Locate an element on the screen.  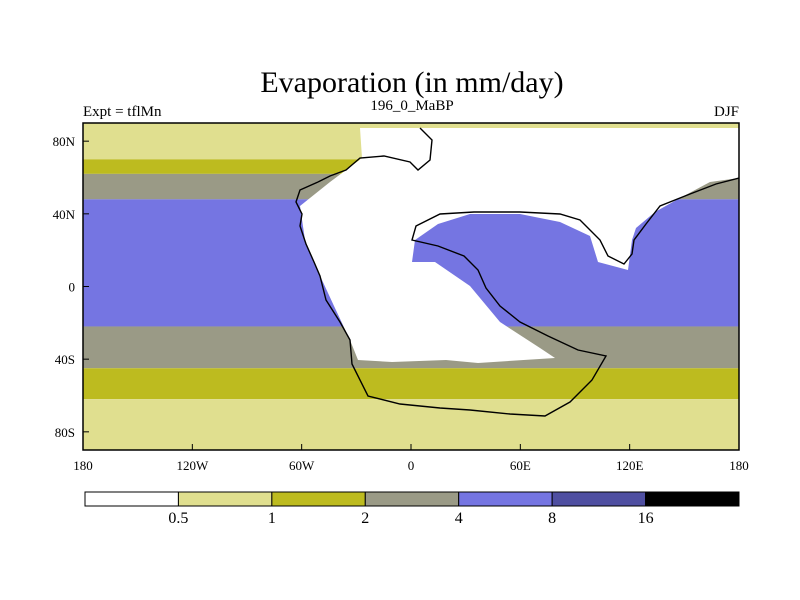
colorbar: 0.5 1 2 4 8 16 is located at coordinates (412, 509).